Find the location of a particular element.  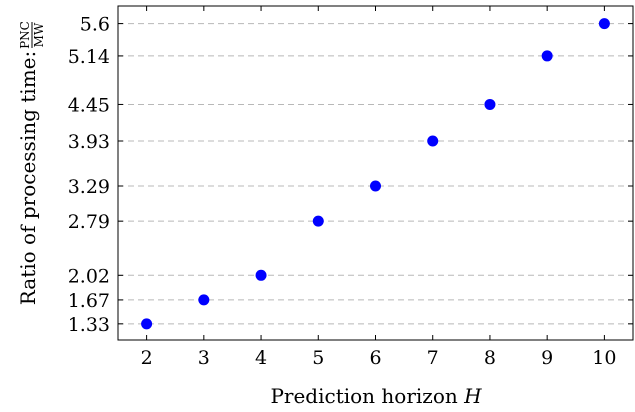

y-tick-label: 3.29 is located at coordinates (89, 187).